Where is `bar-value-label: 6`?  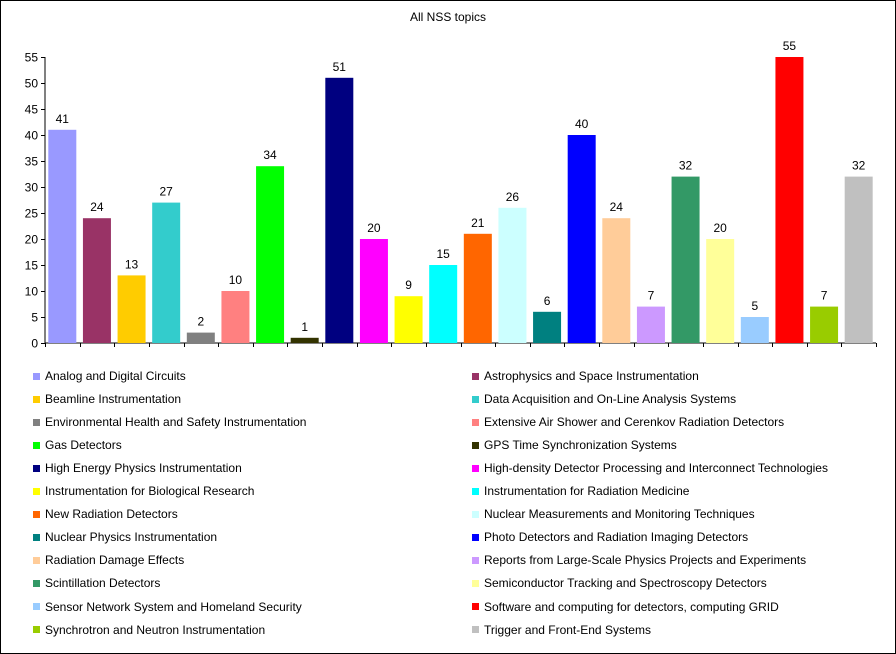
bar-value-label: 6 is located at coordinates (547, 301).